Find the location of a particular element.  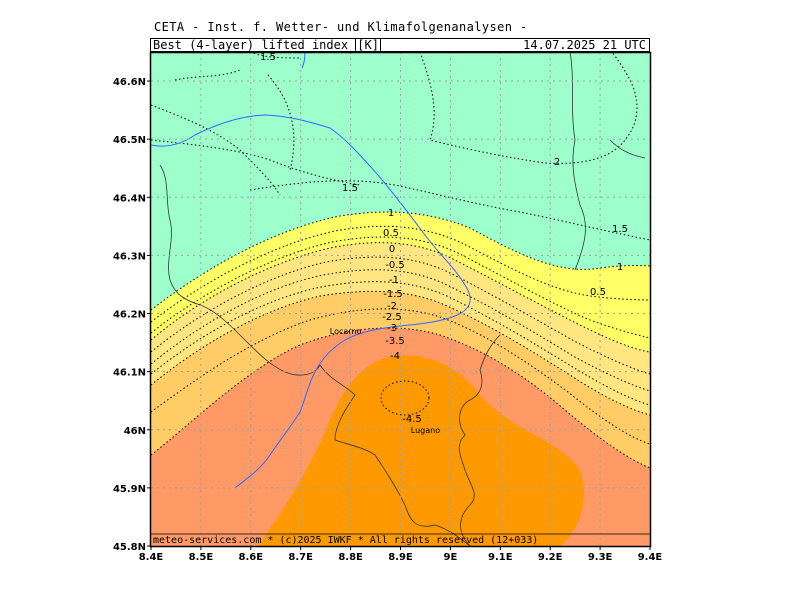

lat-tick-label: 46.6N is located at coordinates (129, 82).